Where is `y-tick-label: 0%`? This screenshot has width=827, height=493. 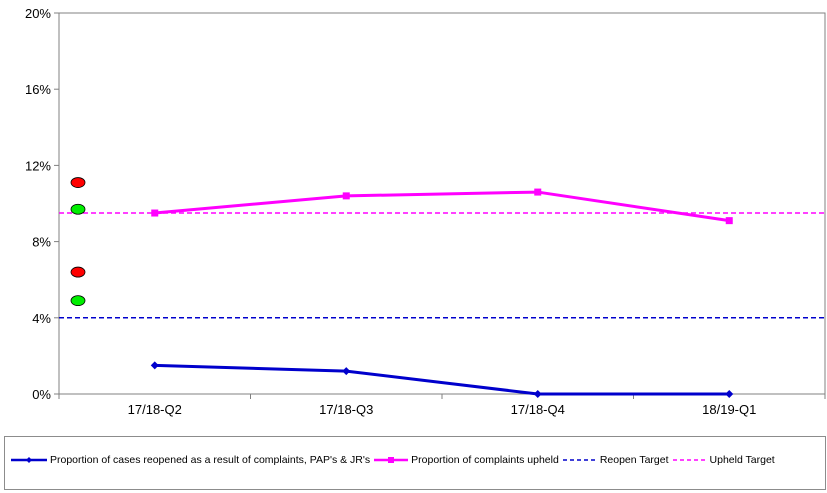 y-tick-label: 0% is located at coordinates (41, 394).